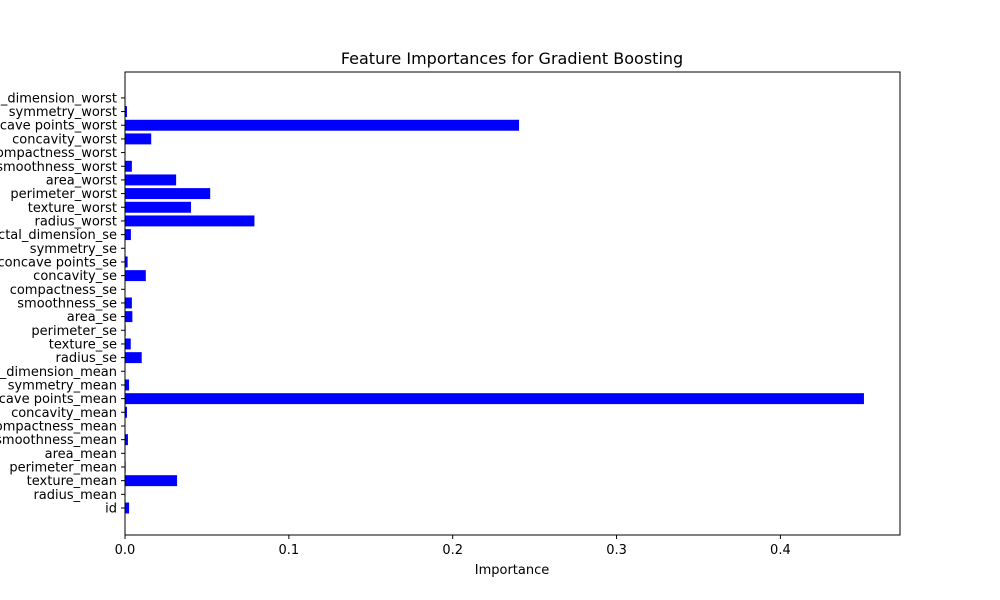 The width and height of the screenshot is (1000, 600). Describe the element at coordinates (322, 125) in the screenshot. I see `bar-concave-points-worst` at that location.